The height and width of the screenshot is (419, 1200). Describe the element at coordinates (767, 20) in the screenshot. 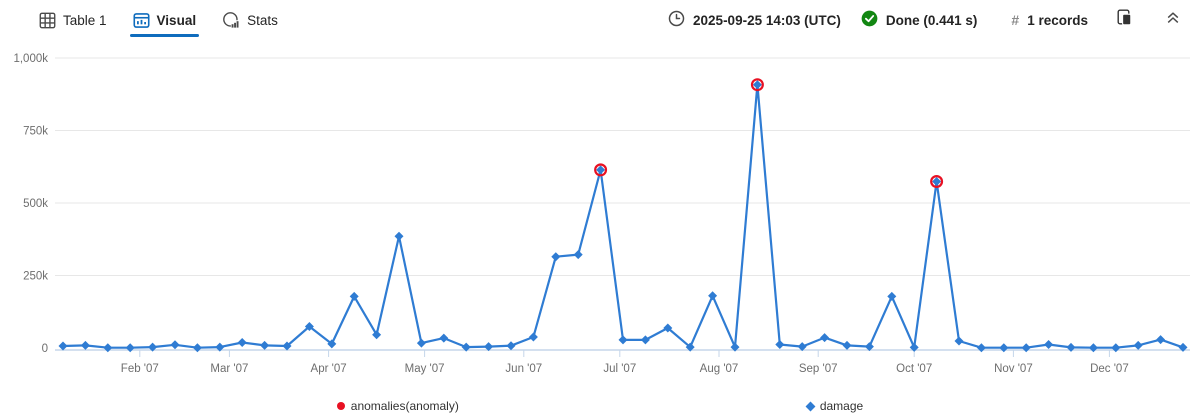

I see `query-timestamp-text: 2025-09-25 14:03 (UTC)` at that location.